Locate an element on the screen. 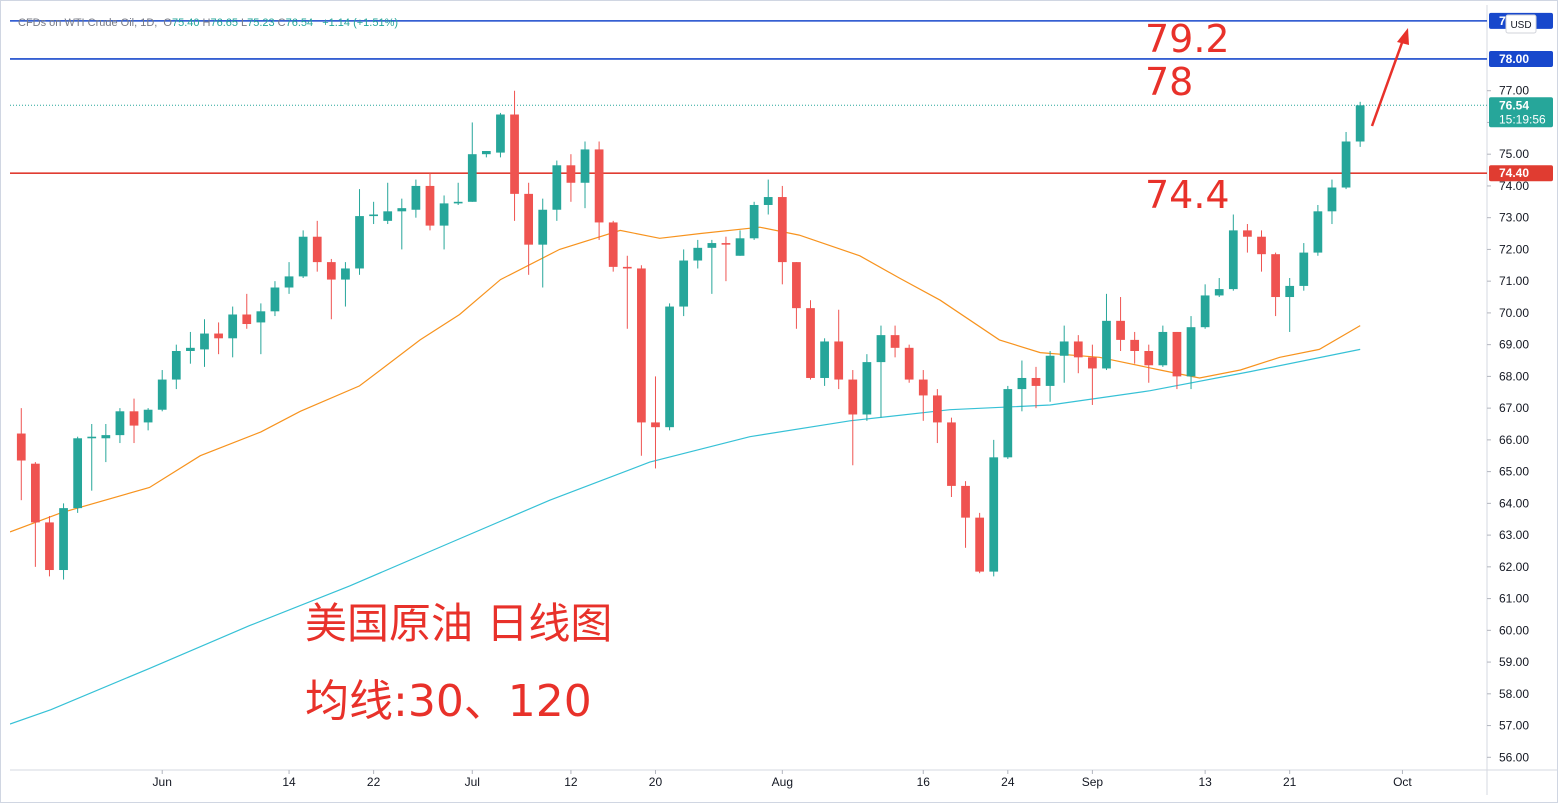  y-tick-label: 69.00 is located at coordinates (1514, 345).